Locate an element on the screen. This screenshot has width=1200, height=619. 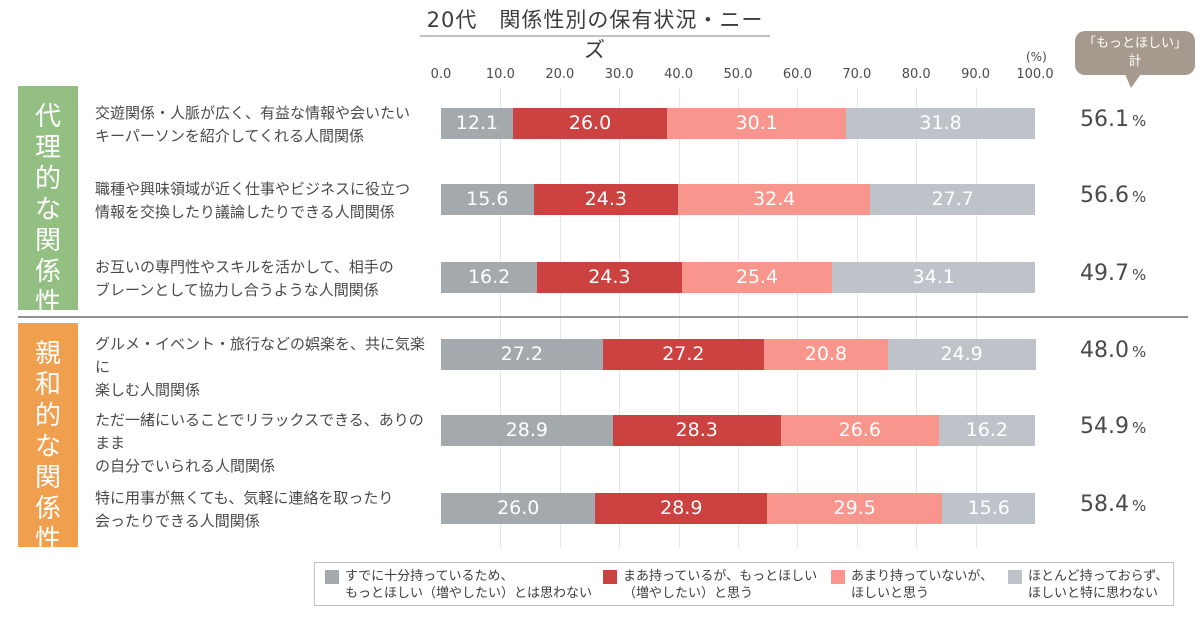
bar-segment: 30.1 is located at coordinates (757, 123).